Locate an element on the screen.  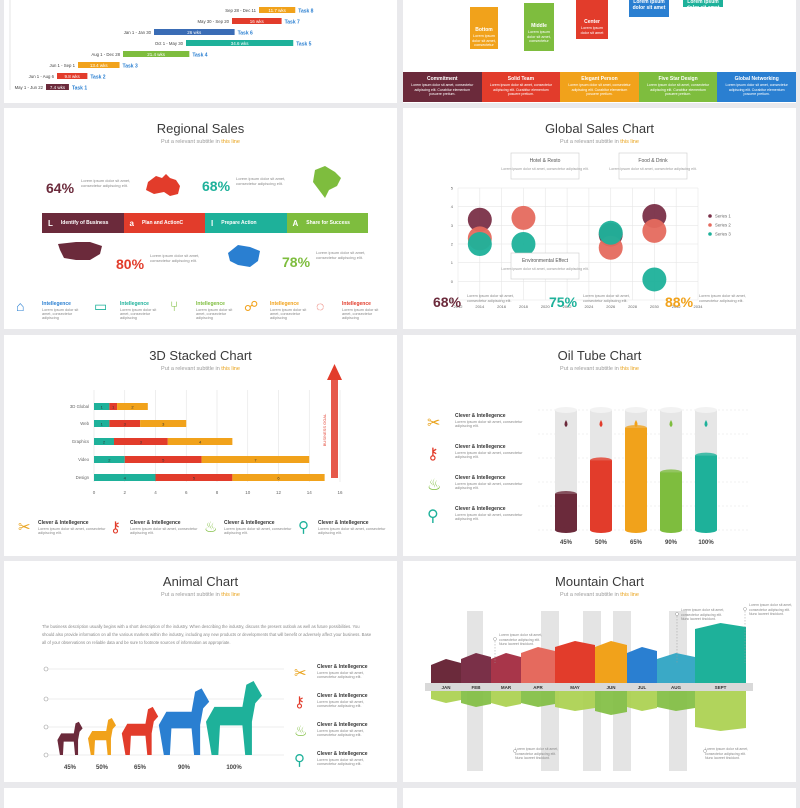
segment-label: 5 is located at coordinates (194, 478).